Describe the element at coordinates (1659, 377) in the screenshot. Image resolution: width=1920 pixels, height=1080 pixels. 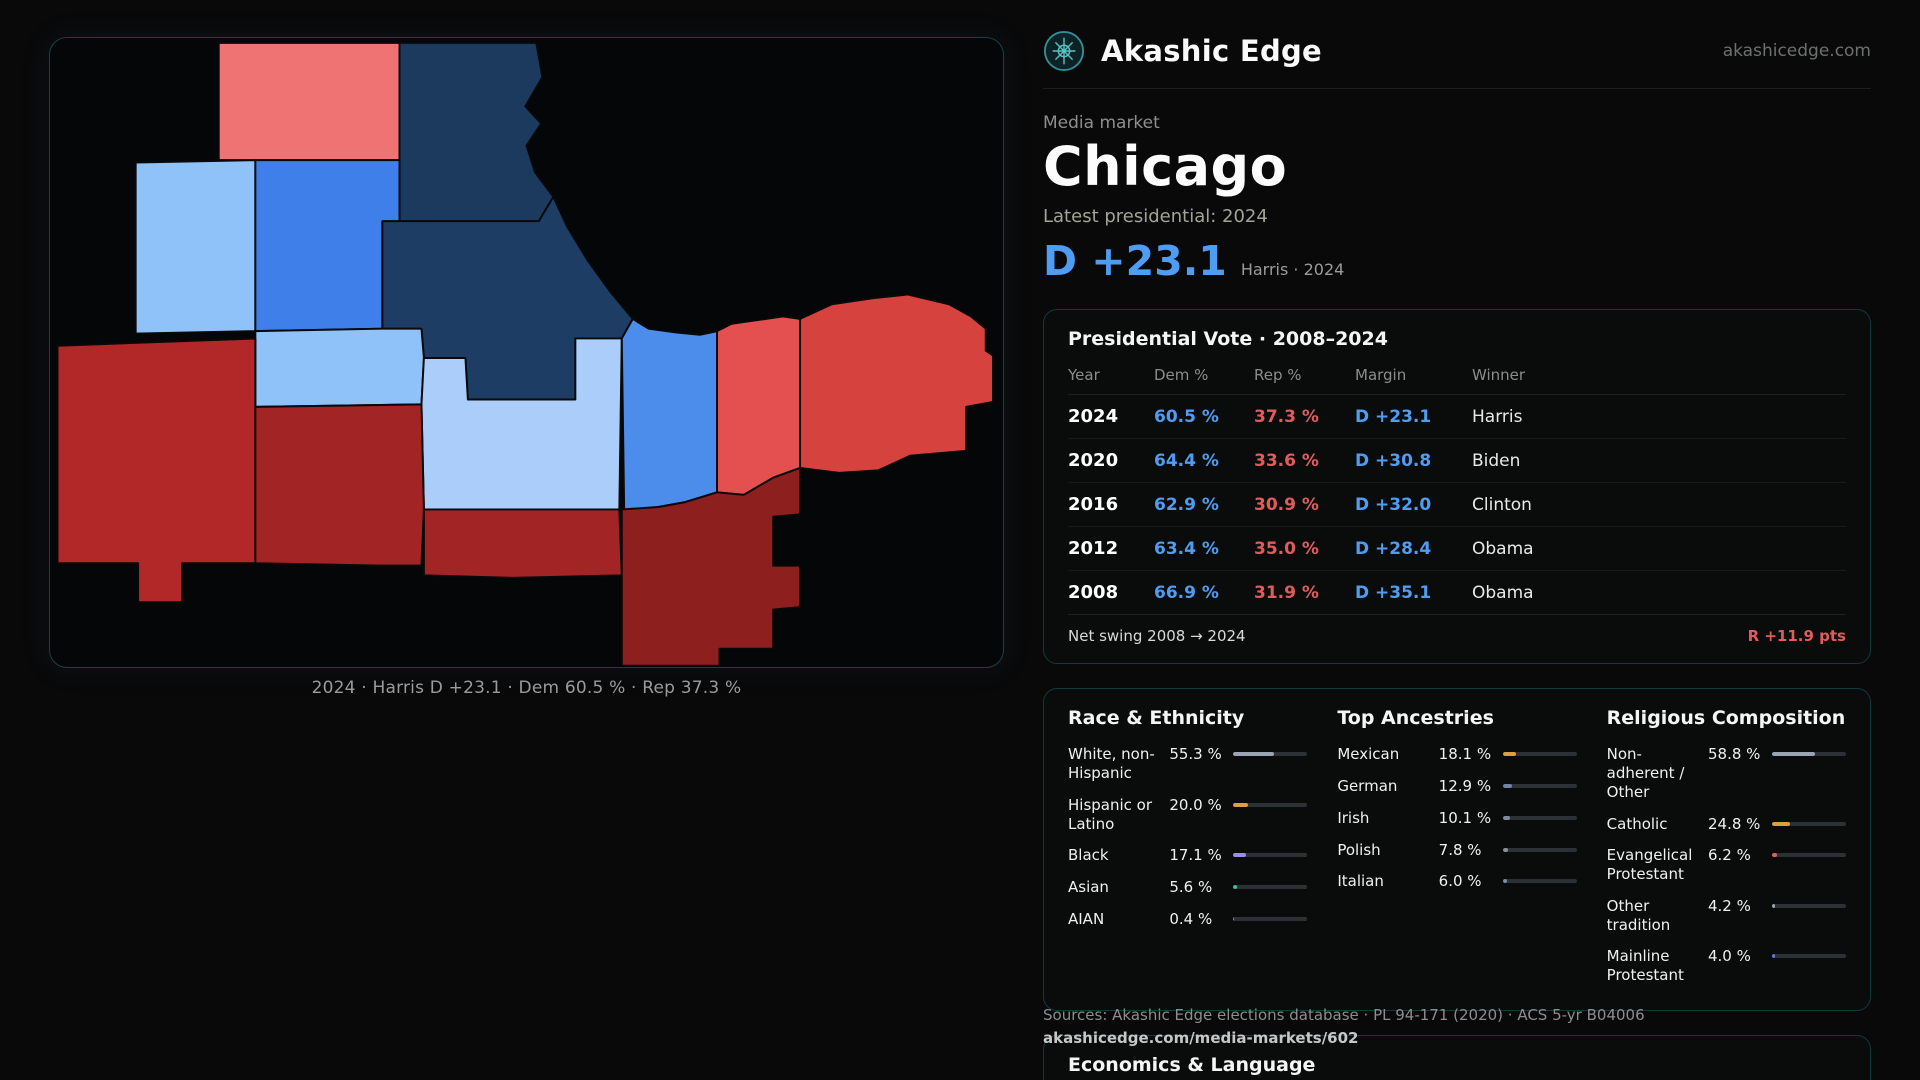
I see `col-winner: Winner` at that location.